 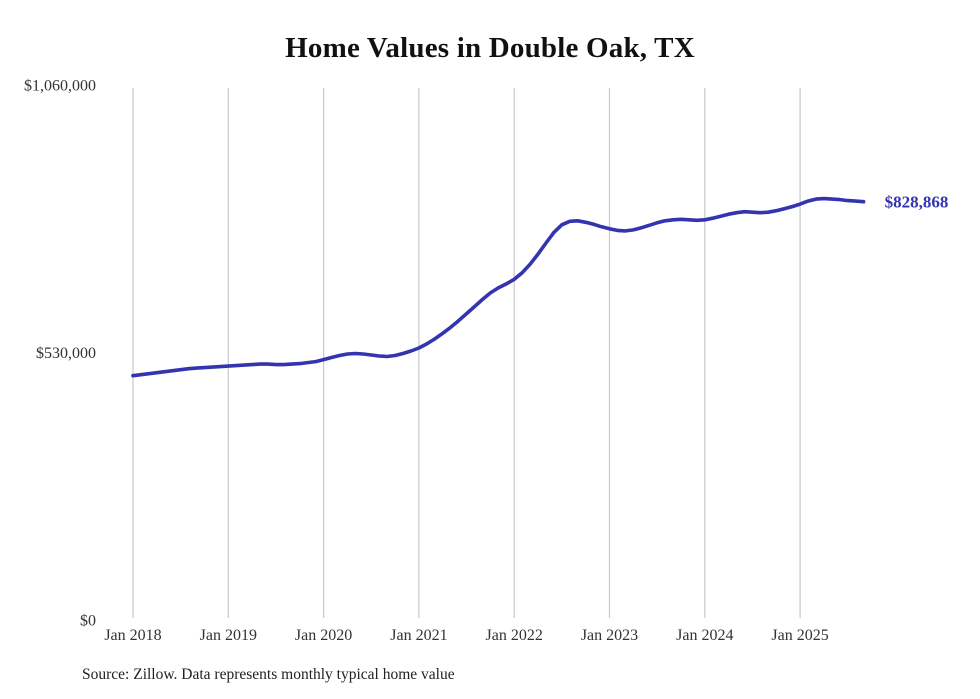 What do you see at coordinates (66, 353) in the screenshot?
I see `y-tick-label: $530,000` at bounding box center [66, 353].